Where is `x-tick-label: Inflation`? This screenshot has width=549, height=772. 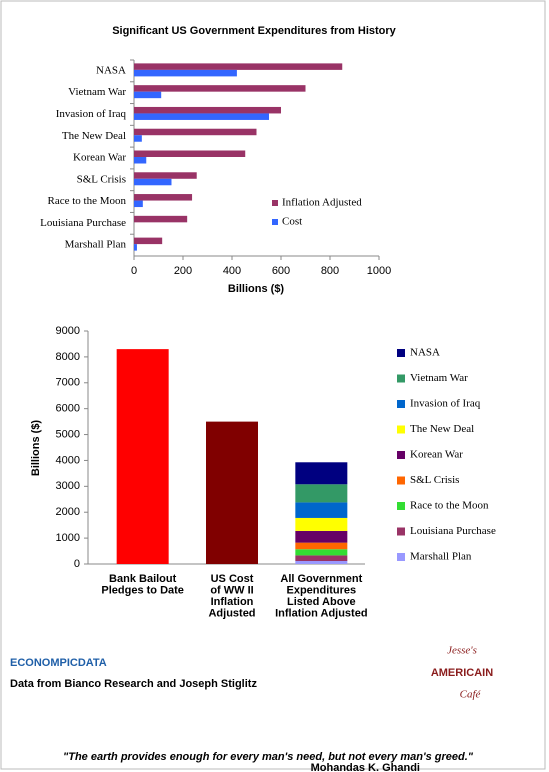
x-tick-label: Inflation is located at coordinates (232, 602).